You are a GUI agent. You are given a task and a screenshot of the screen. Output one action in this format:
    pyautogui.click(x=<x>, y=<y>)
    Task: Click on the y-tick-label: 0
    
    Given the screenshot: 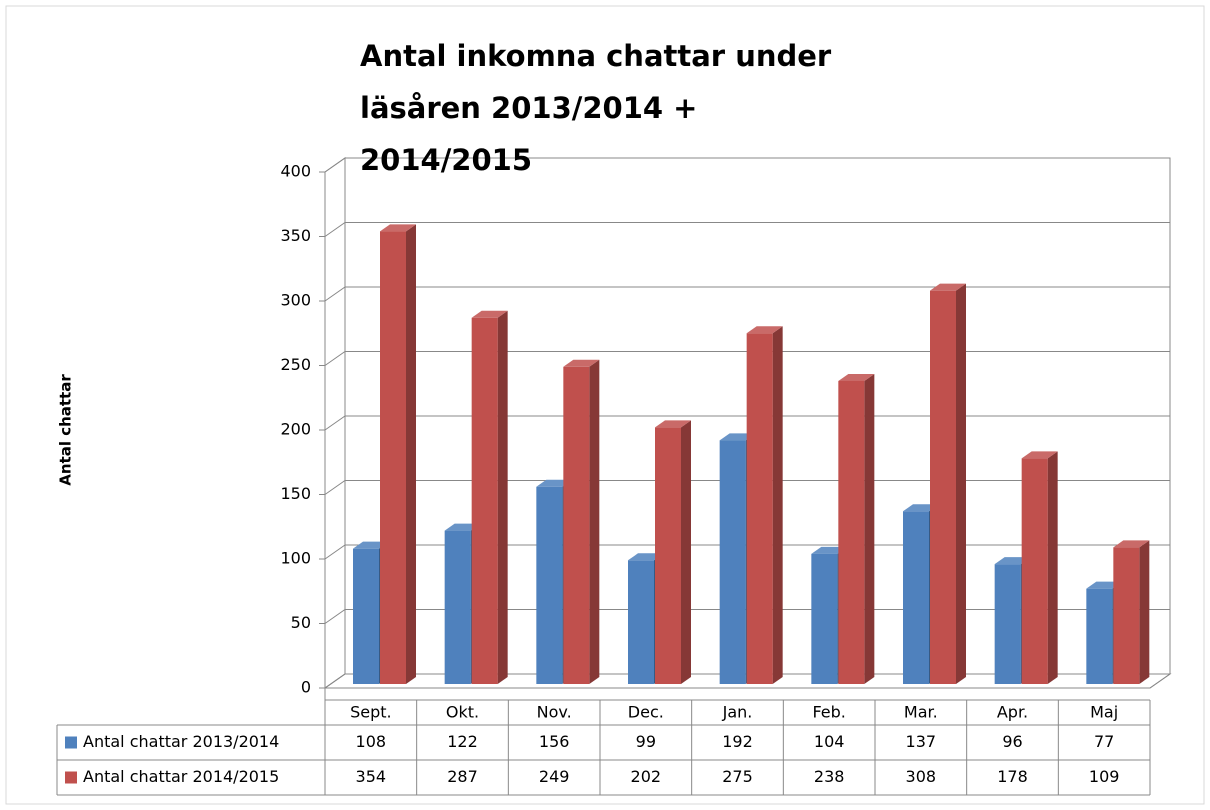 What is the action you would take?
    pyautogui.click(x=306, y=687)
    